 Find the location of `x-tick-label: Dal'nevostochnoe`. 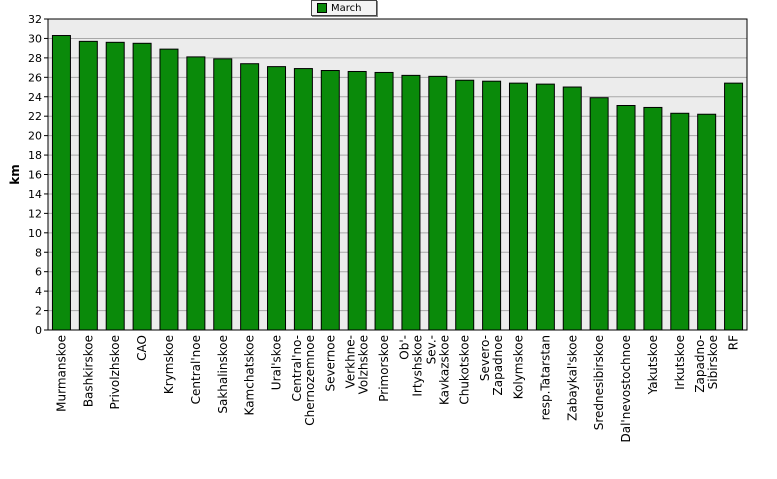

x-tick-label: Dal'nevostochnoe is located at coordinates (626, 389).